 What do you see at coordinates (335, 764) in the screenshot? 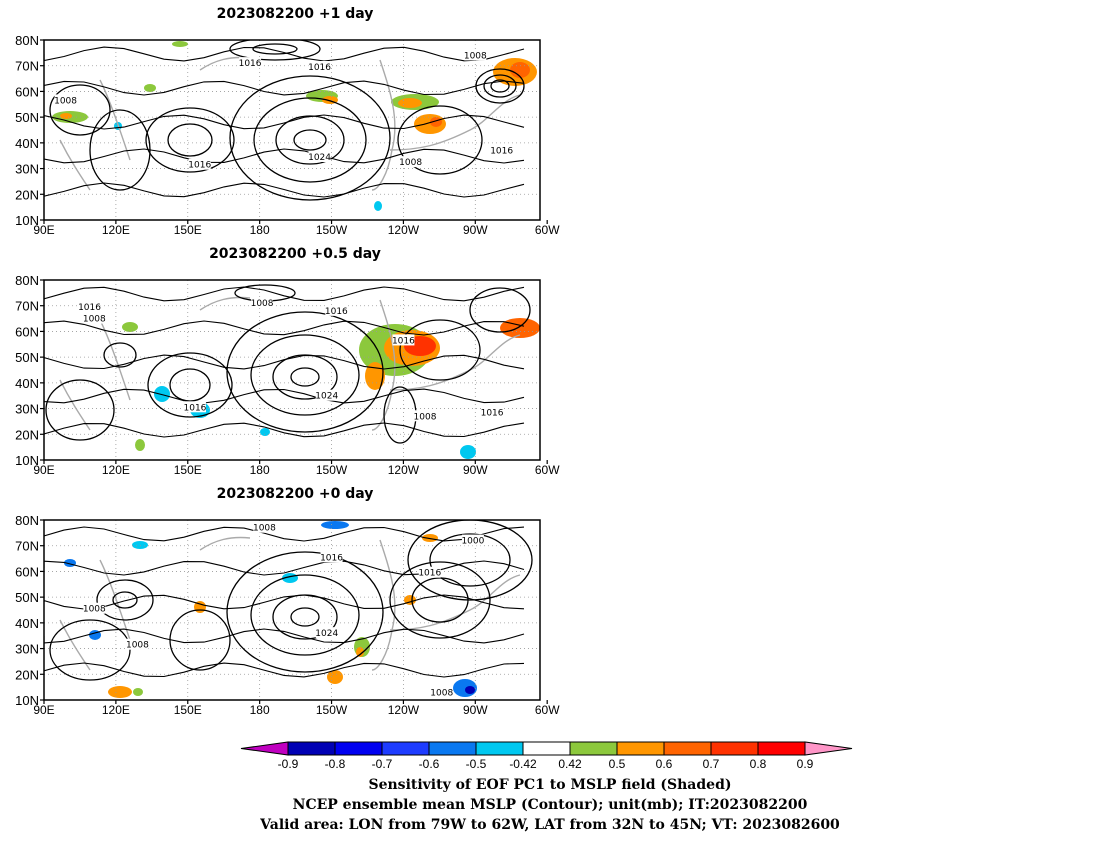
I see `colorbar-tick-label: -0.8` at bounding box center [335, 764].